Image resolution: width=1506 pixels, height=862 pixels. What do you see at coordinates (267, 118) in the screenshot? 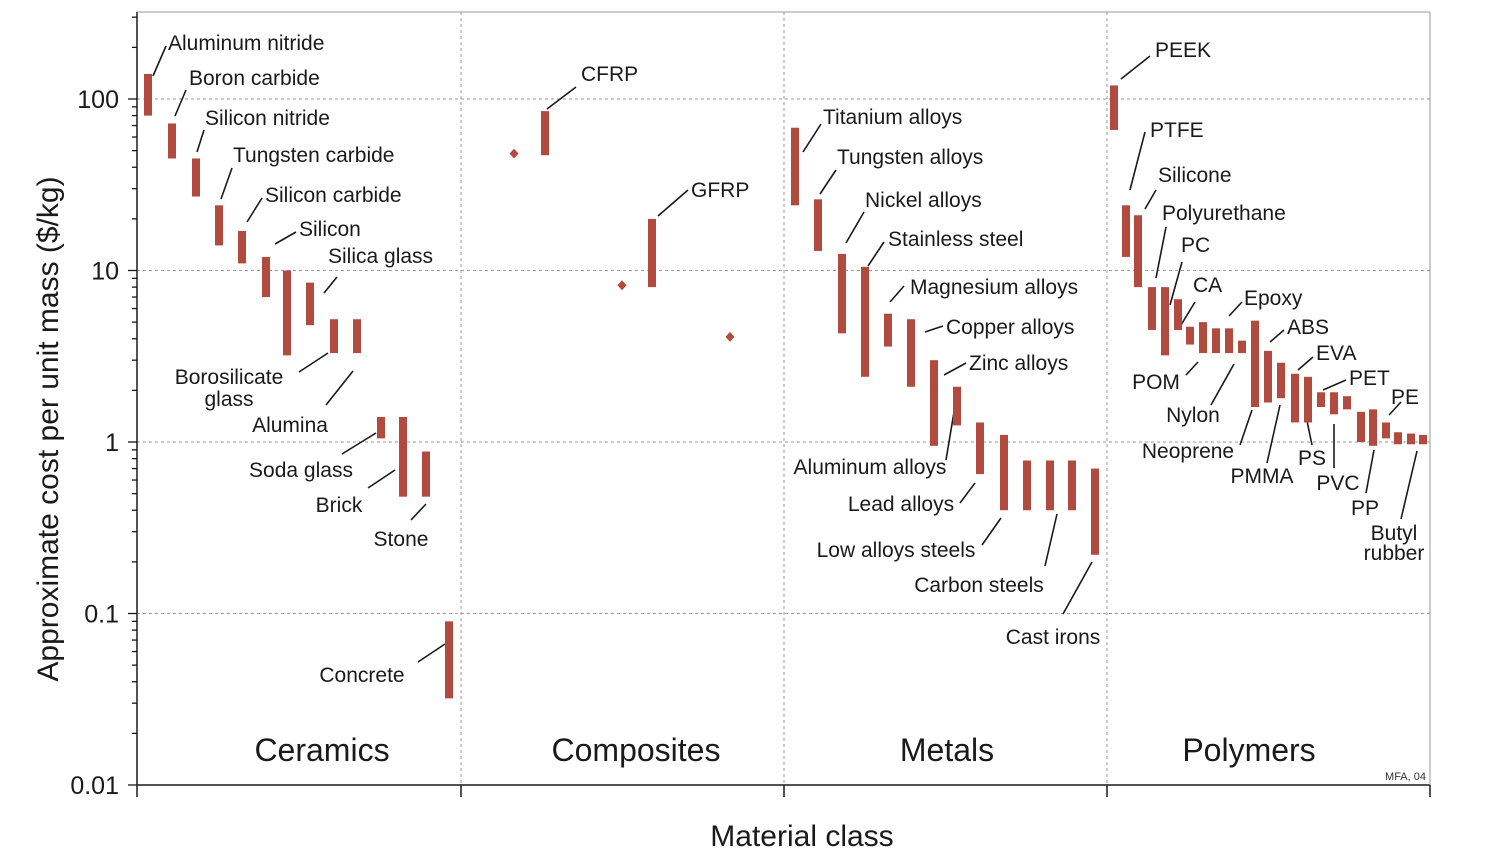
I see `bar-label: Silicon nitride` at bounding box center [267, 118].